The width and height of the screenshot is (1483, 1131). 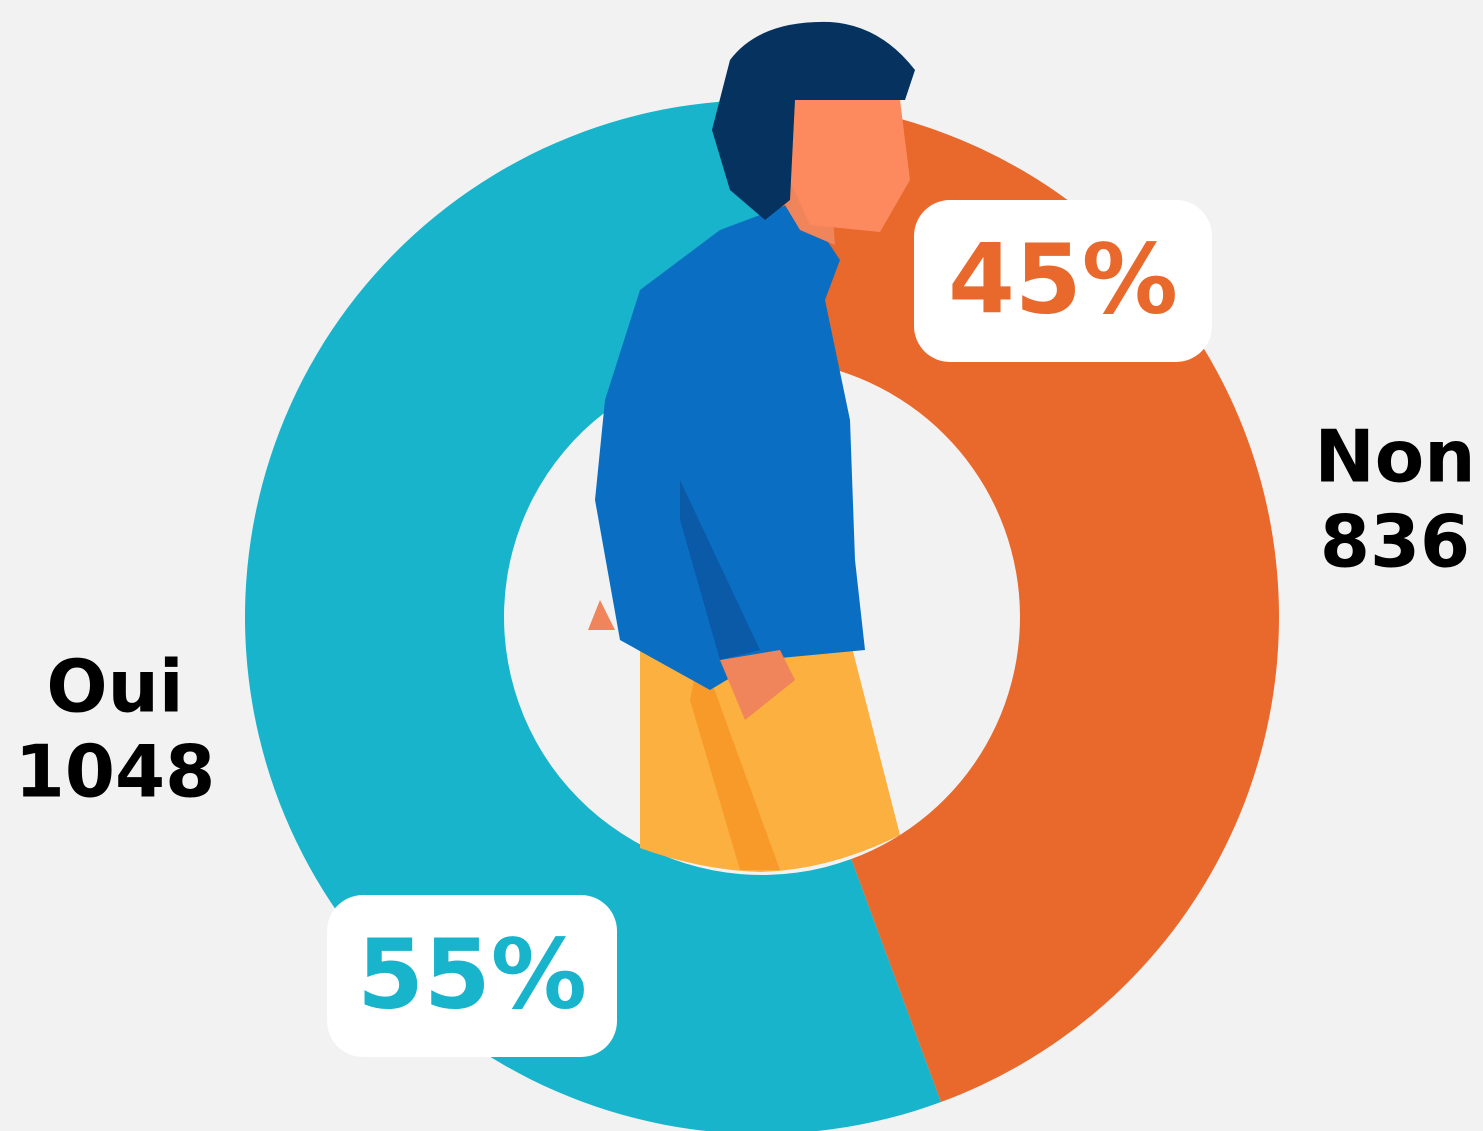 What do you see at coordinates (720, 570) in the screenshot?
I see `jacket-fold` at bounding box center [720, 570].